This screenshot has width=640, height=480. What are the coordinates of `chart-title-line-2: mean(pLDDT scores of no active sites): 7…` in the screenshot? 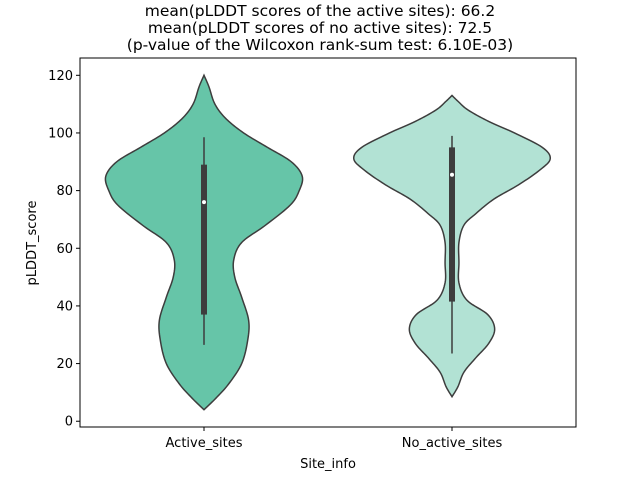 It's located at (320, 28).